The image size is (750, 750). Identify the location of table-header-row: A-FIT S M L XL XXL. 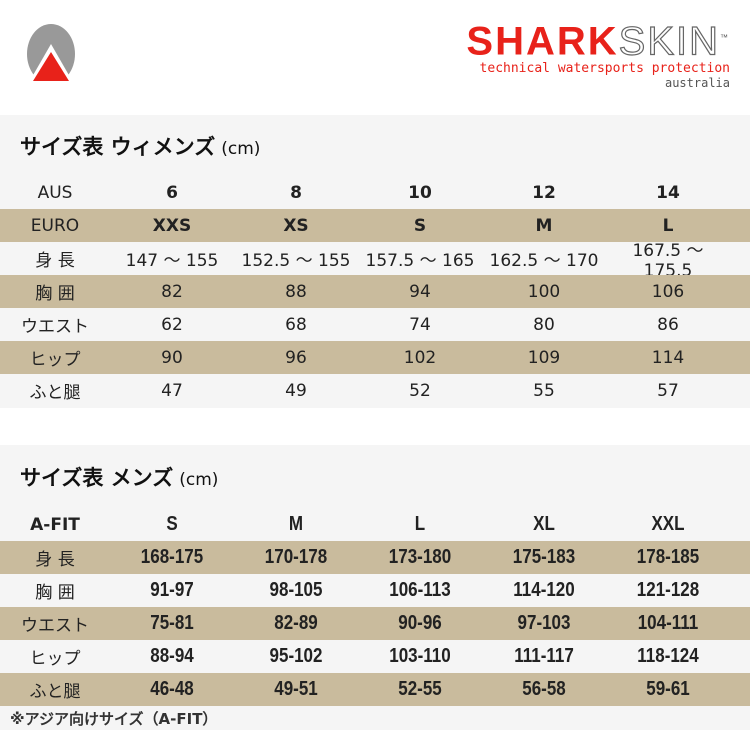
(375, 524).